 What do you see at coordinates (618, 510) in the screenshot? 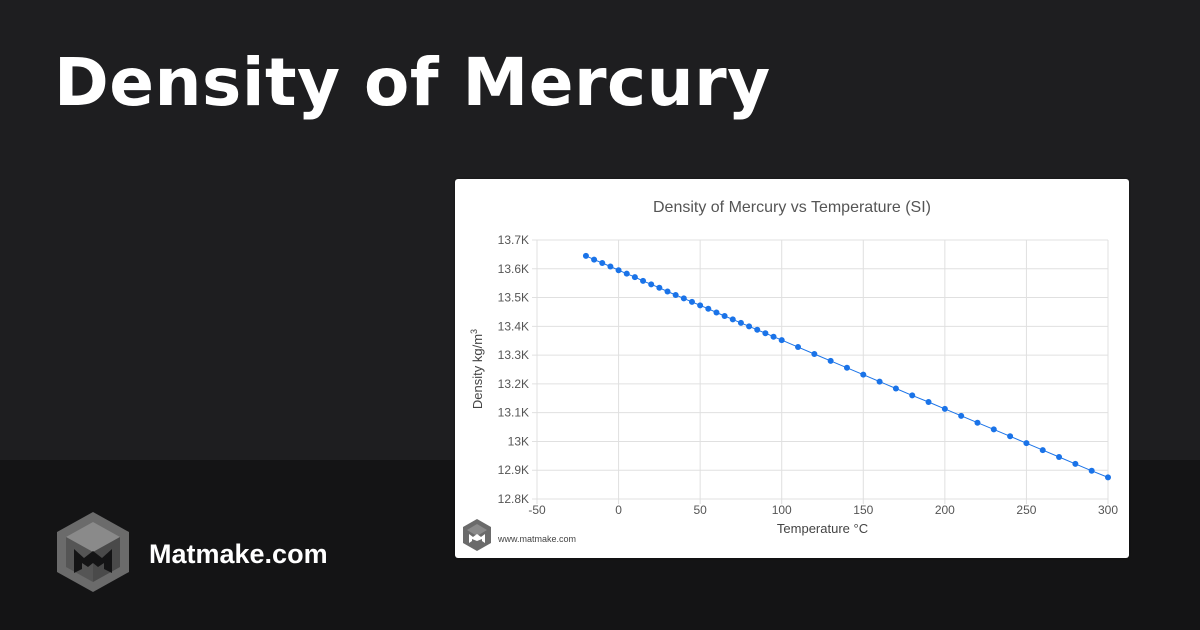
I see `x-tick-label: 0` at bounding box center [618, 510].